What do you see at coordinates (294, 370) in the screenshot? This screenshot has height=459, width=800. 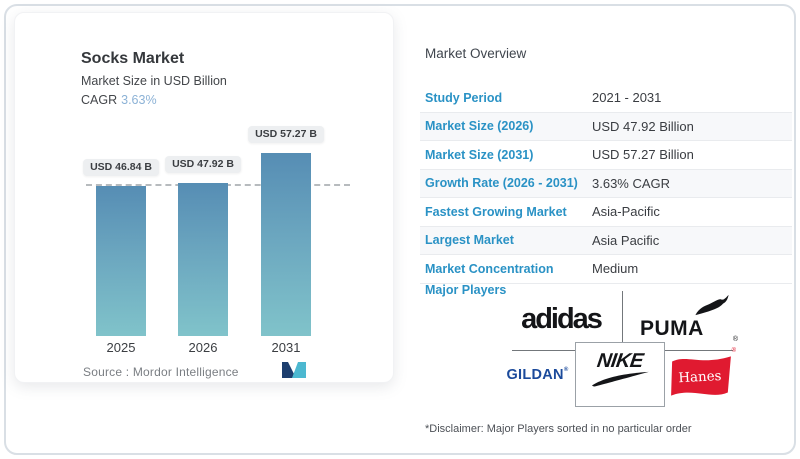 I see `mordor-intelligence-logo-icon` at bounding box center [294, 370].